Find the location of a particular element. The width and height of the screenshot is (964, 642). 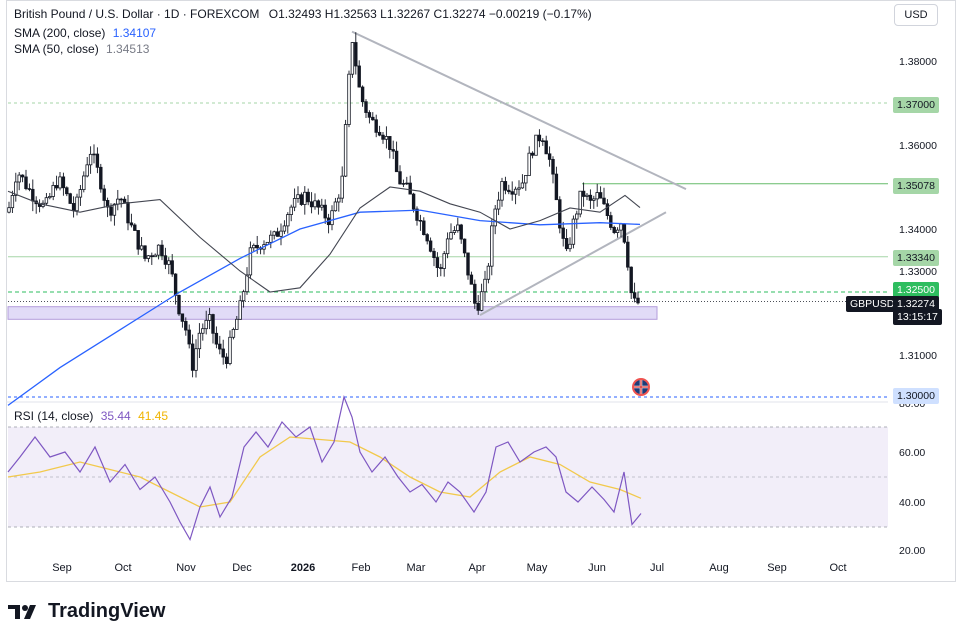

sma200-legend: SMA (200, close) 1.34107 is located at coordinates (85, 33).